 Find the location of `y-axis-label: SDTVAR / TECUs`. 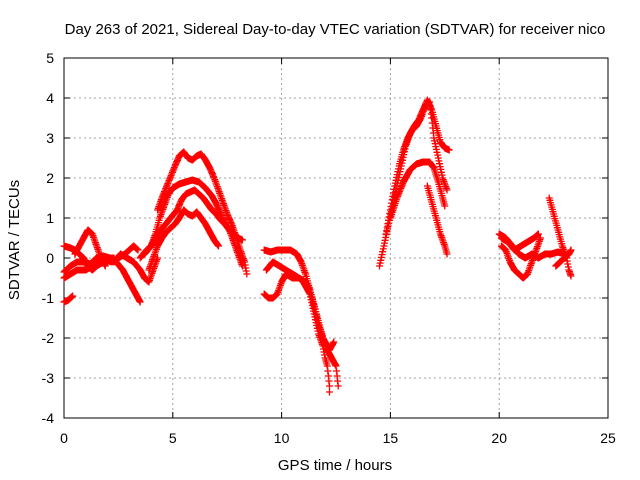

y-axis-label: SDTVAR / TECUs is located at coordinates (14, 240).